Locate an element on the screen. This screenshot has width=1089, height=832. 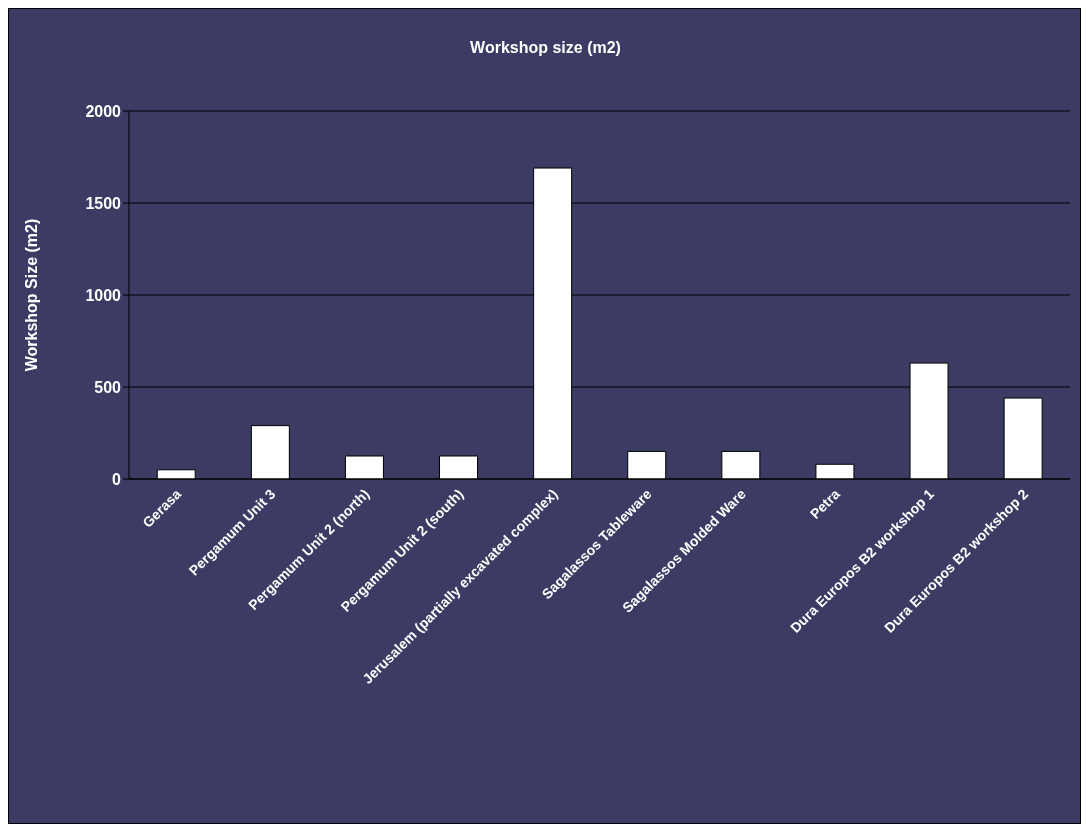
y-tick-label: 1500 is located at coordinates (103, 203).